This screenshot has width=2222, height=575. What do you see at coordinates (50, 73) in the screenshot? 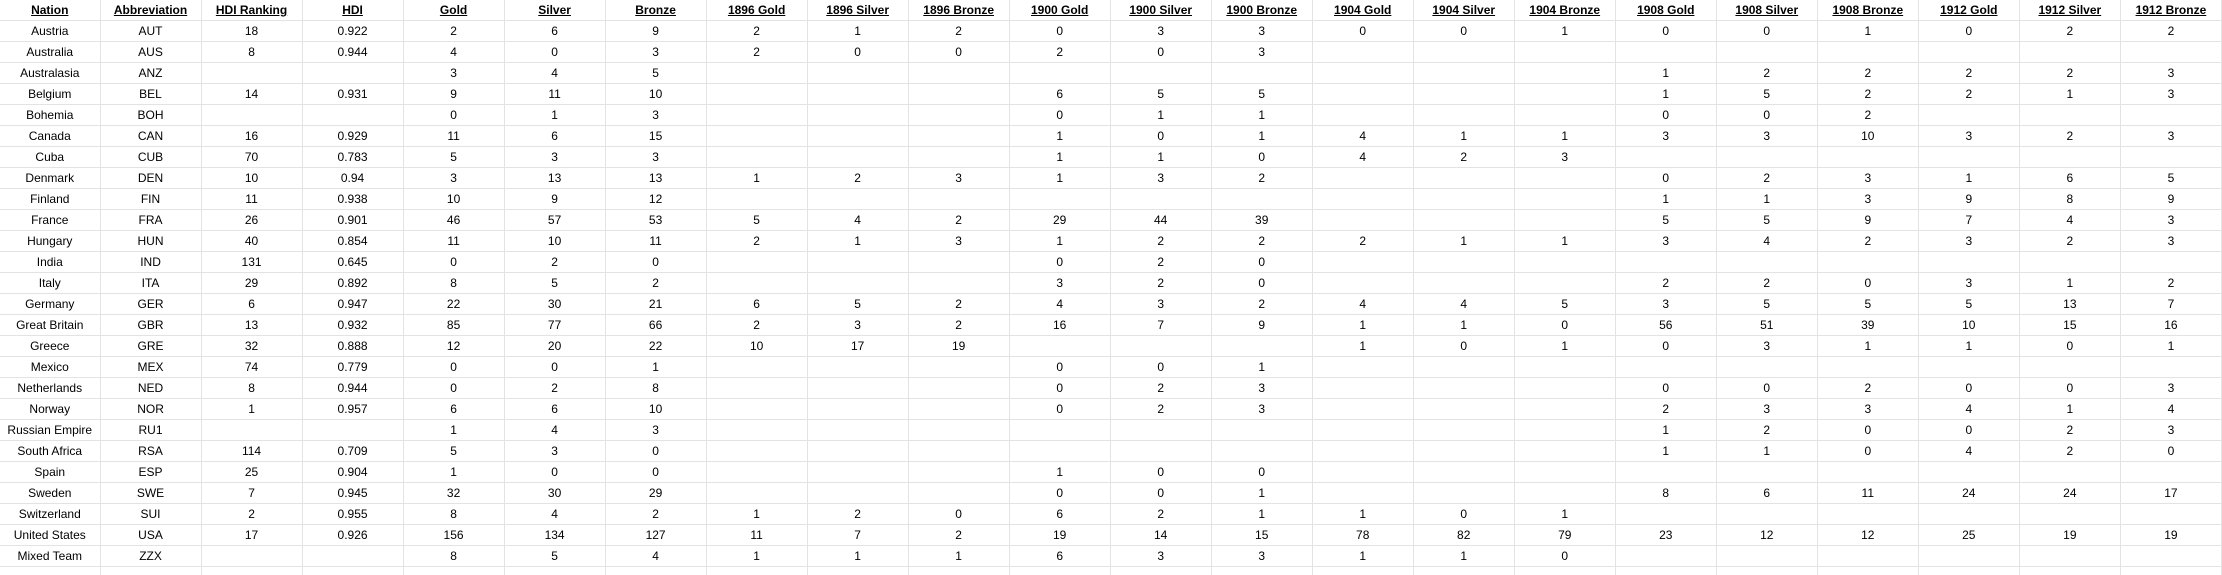
I see `nation-cell: Australasia` at bounding box center [50, 73].